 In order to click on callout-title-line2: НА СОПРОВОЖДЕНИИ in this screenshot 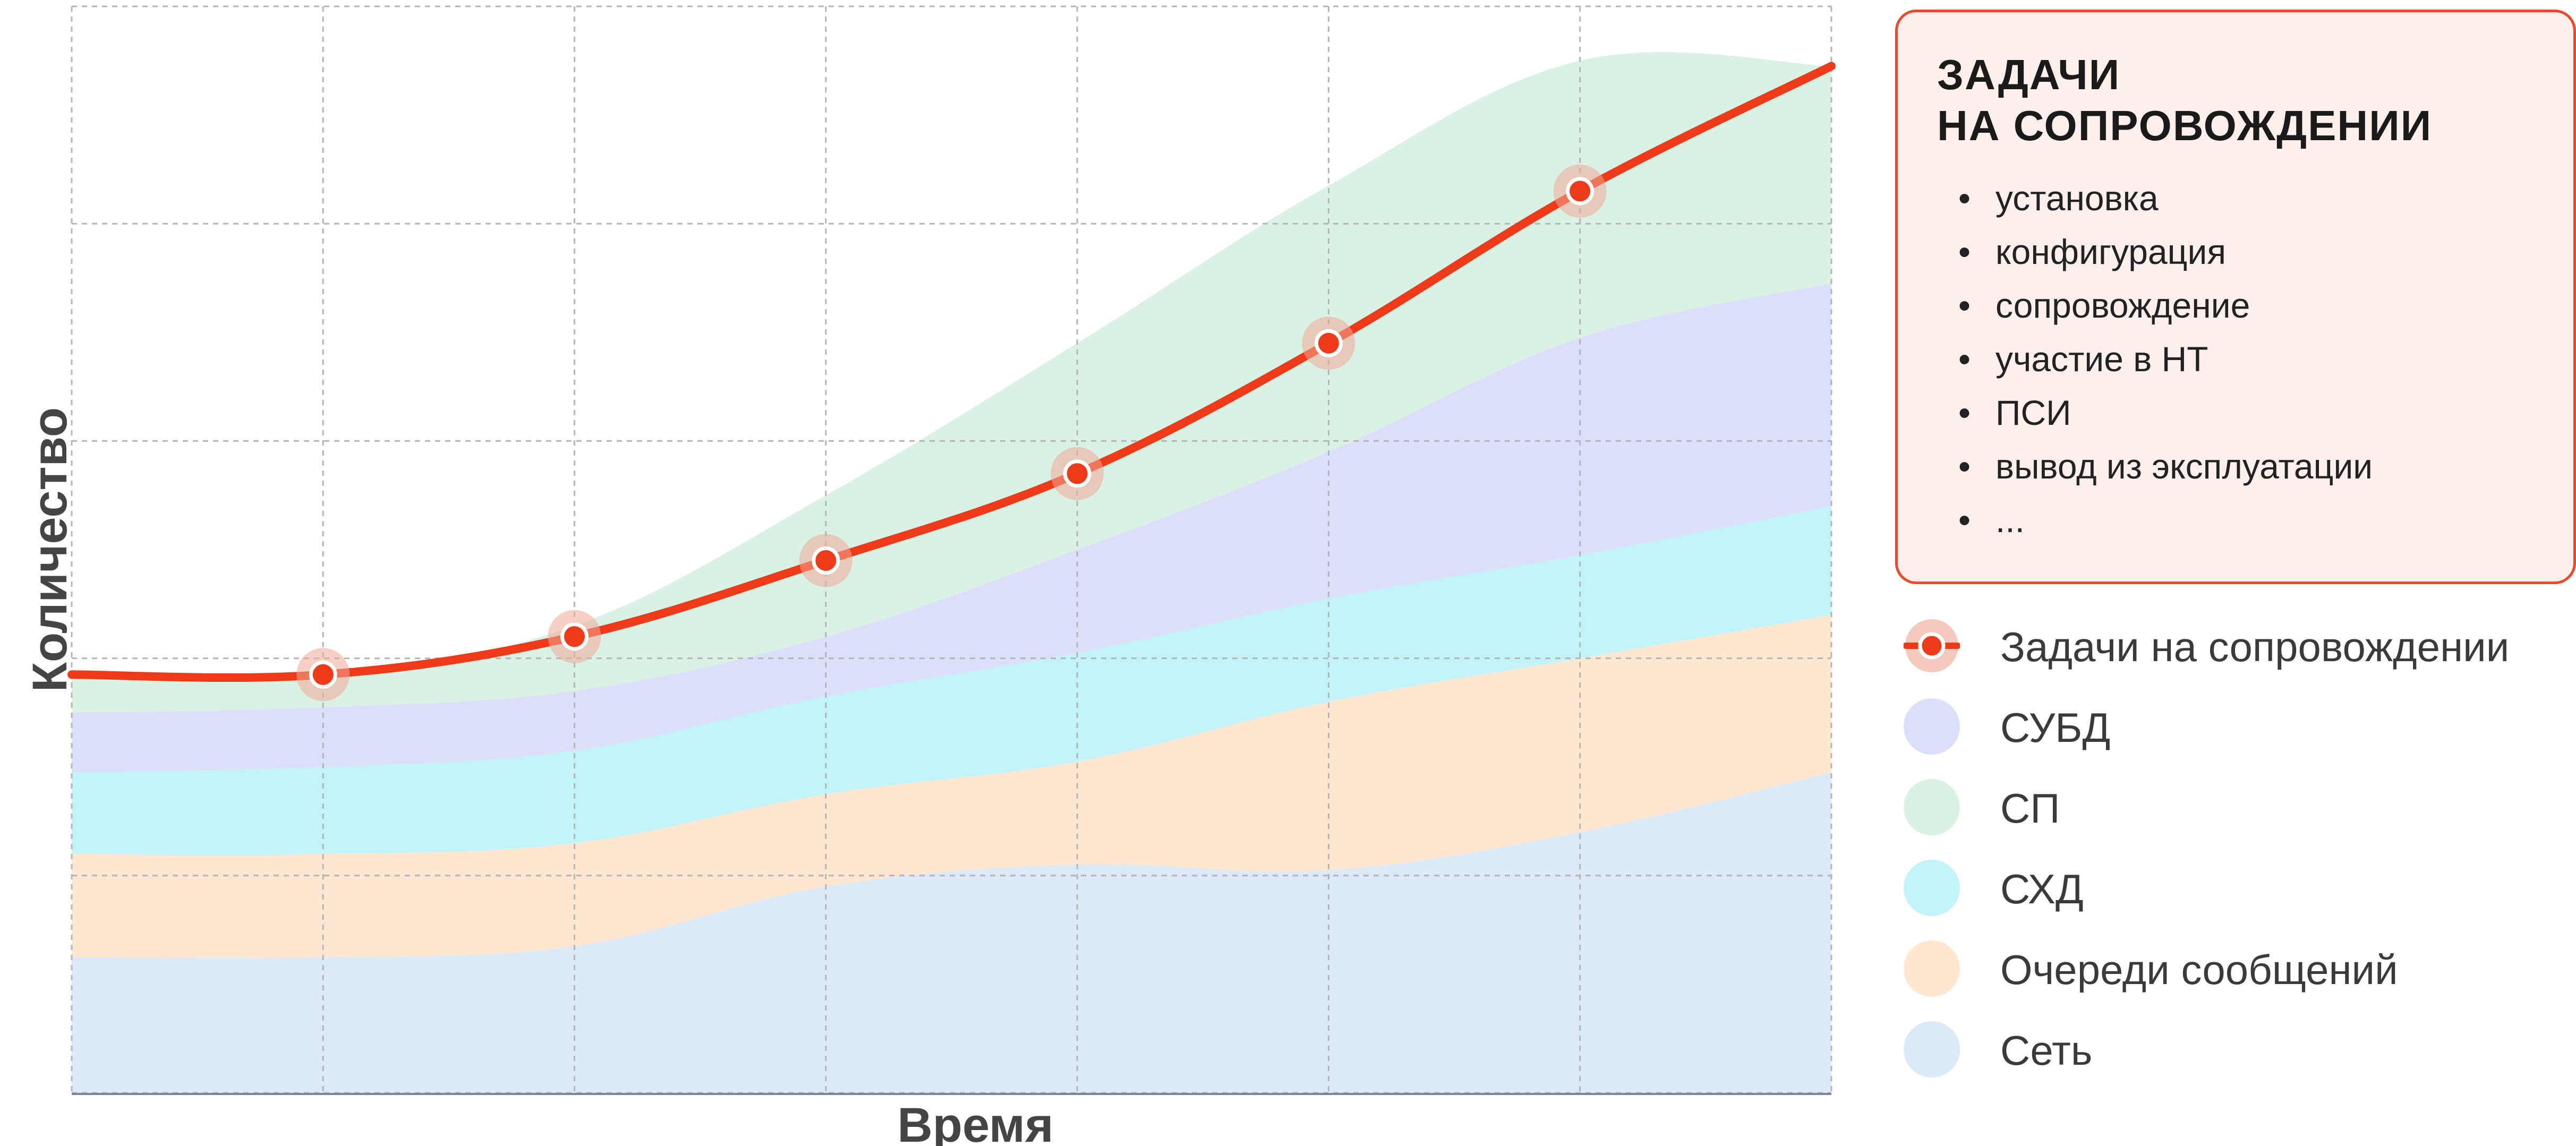, I will do `click(2185, 125)`.